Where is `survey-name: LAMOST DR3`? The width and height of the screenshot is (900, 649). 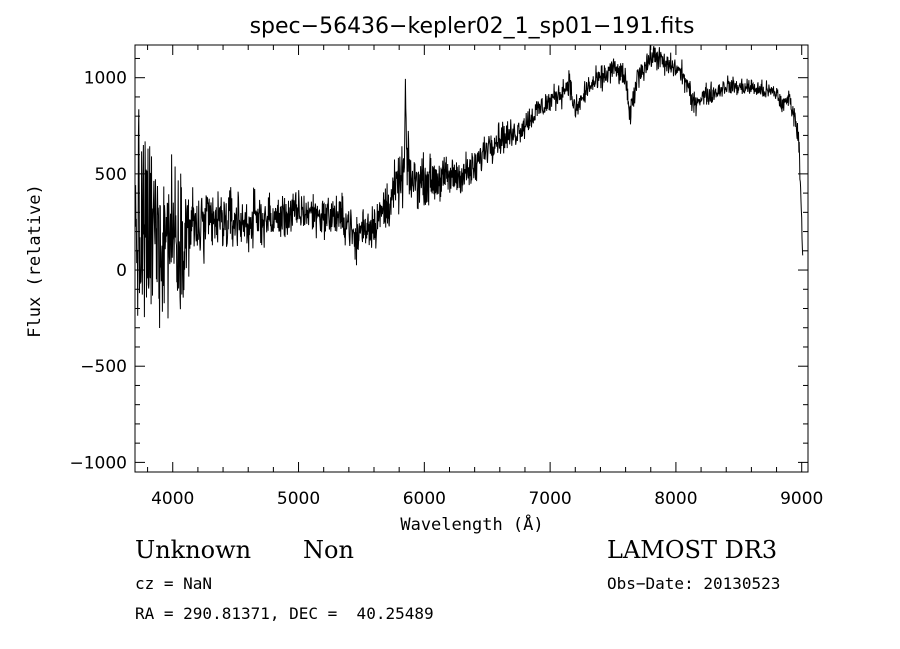
survey-name: LAMOST DR3 is located at coordinates (692, 550).